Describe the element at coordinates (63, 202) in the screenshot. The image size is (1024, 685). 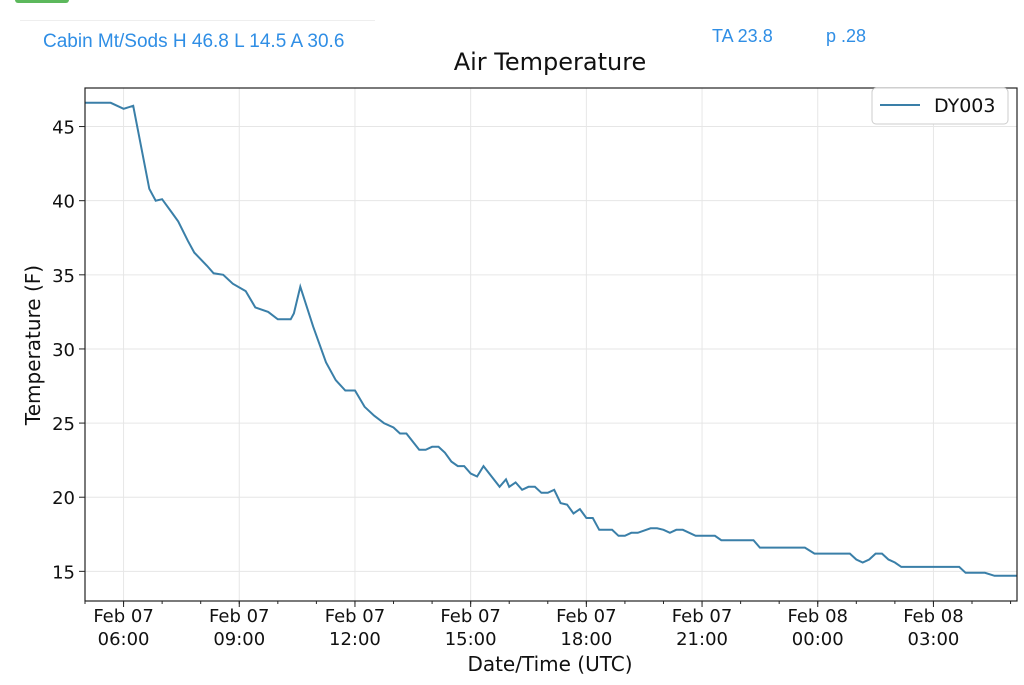
I see `y-tick-label: 40` at that location.